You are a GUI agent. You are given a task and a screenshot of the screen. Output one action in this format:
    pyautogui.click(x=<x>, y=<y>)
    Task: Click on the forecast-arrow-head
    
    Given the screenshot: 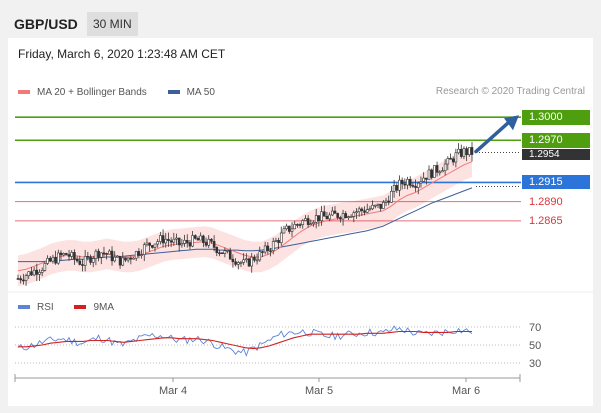 What is the action you would take?
    pyautogui.click(x=511, y=123)
    